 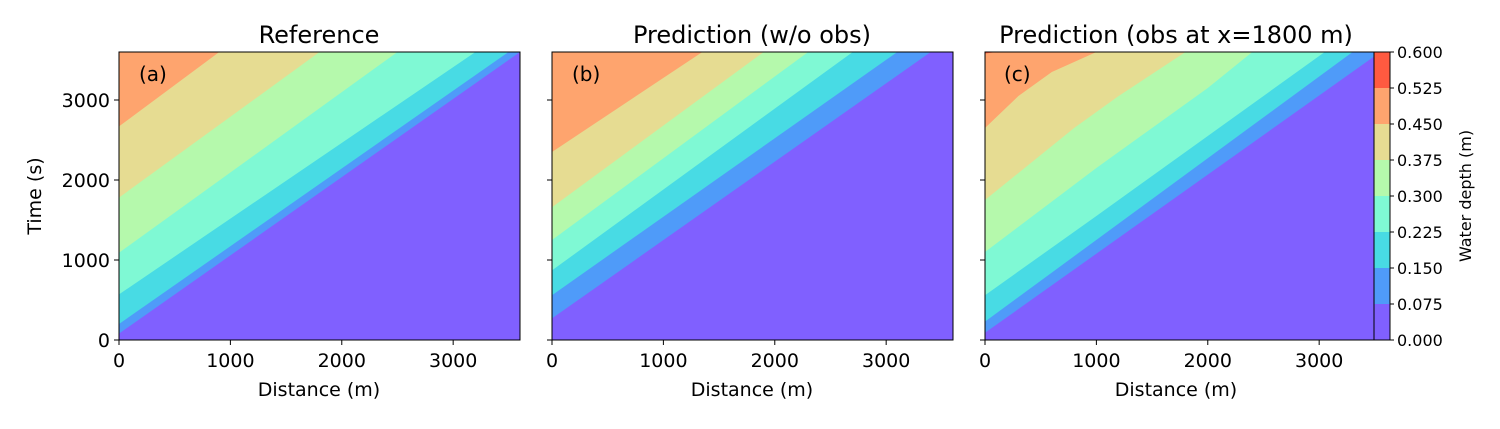 I want to click on panel-a-ylabel: Time (s), so click(x=35, y=196).